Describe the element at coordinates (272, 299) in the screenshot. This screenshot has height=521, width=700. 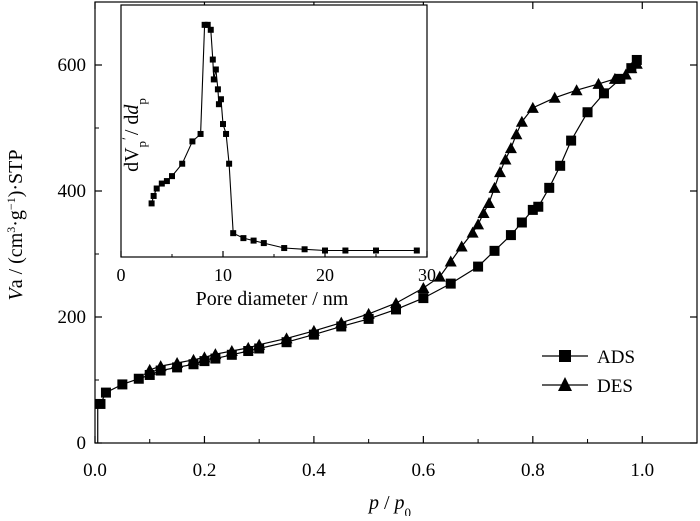
I see `inset-x-axis-title: Pore diameter / nm` at that location.